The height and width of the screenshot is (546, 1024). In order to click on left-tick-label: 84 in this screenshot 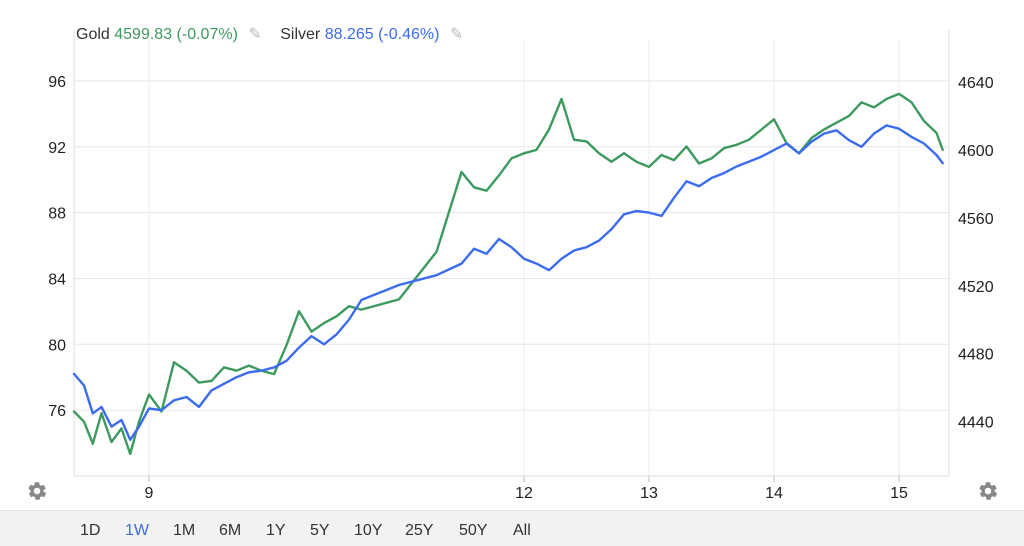, I will do `click(57, 279)`.